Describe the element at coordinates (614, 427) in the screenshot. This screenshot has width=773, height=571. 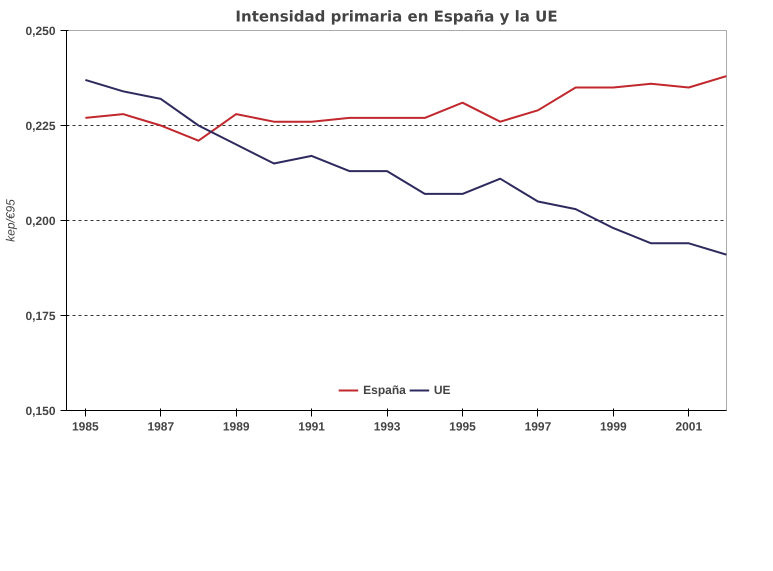
I see `x-tick-label: 1999` at that location.